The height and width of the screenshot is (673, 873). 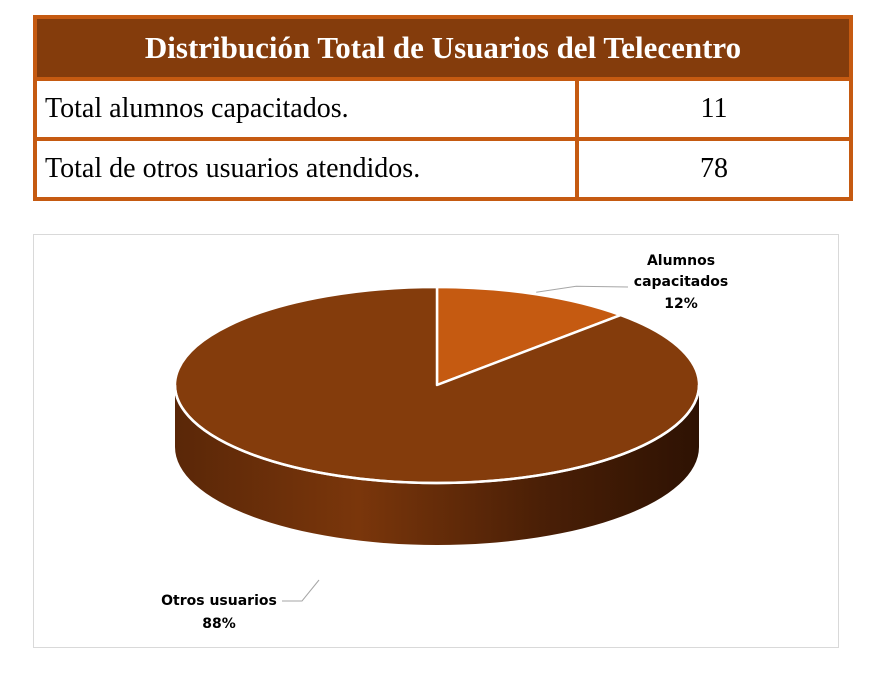 What do you see at coordinates (714, 109) in the screenshot?
I see `row-value: 11` at bounding box center [714, 109].